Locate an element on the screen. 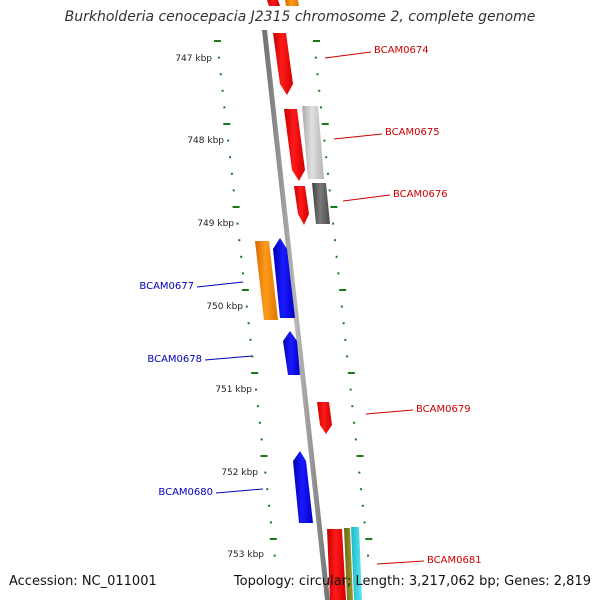 The height and width of the screenshot is (600, 600). gene-label-bcam0675: BCAM0675 is located at coordinates (412, 132).